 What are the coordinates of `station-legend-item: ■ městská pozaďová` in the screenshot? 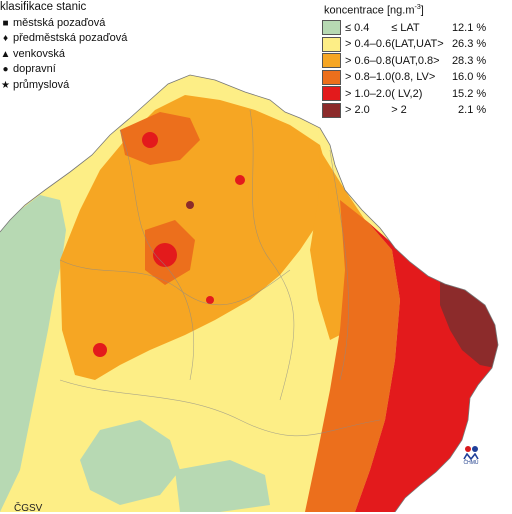 It's located at (63, 24).